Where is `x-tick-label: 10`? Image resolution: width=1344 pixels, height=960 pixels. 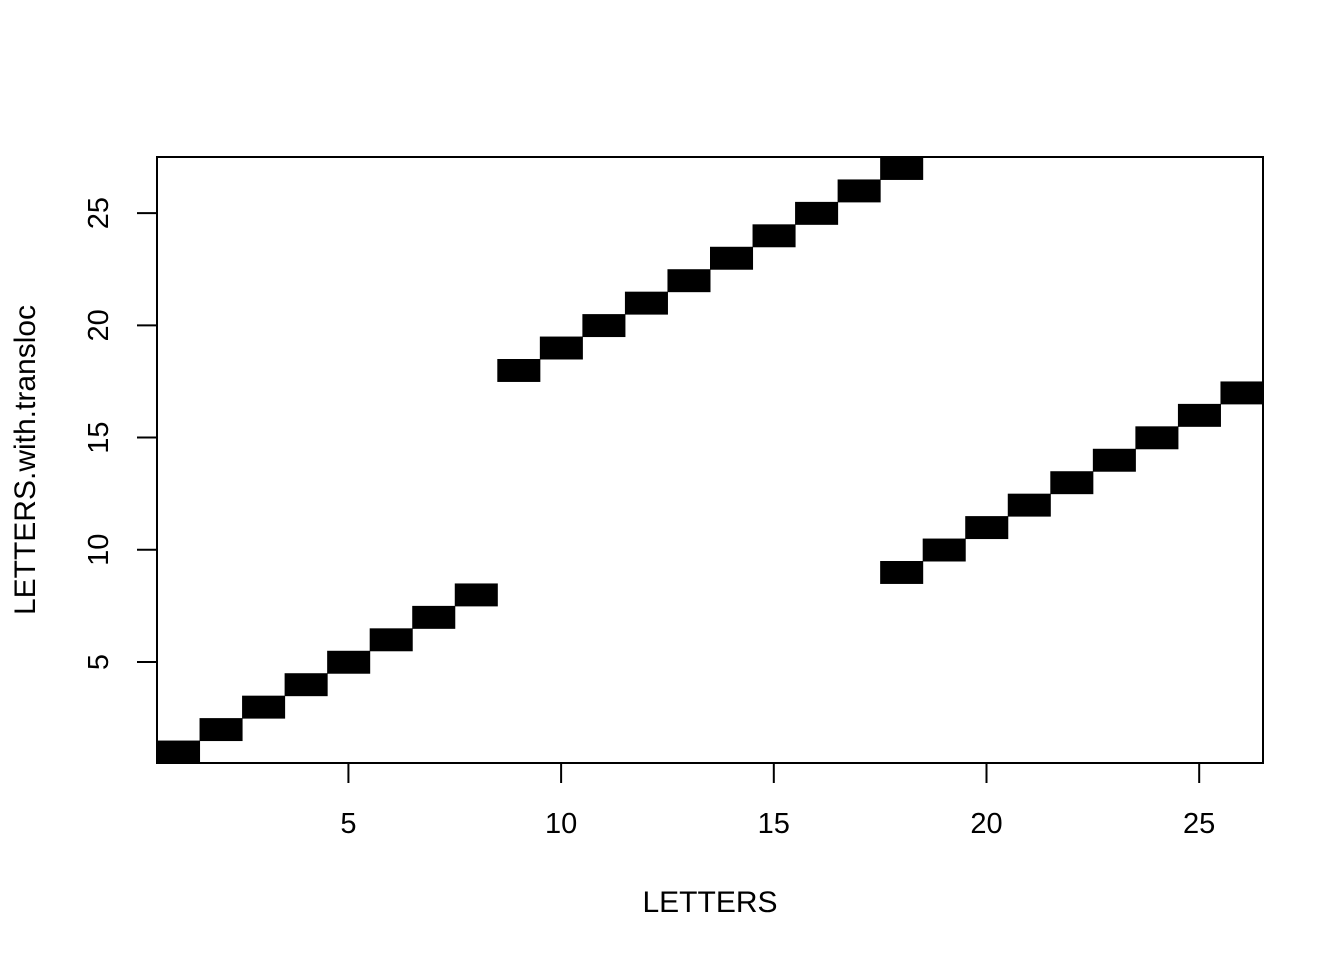
x-tick-label: 10 is located at coordinates (561, 824).